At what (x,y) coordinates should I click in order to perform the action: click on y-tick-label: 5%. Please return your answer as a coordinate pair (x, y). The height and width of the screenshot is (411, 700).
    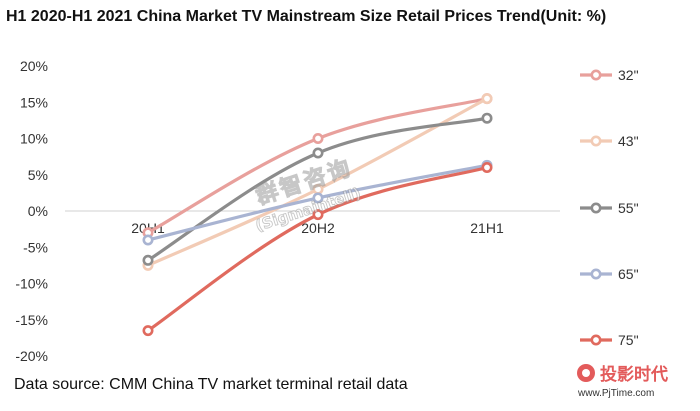
    Looking at the image, I should click on (38, 175).